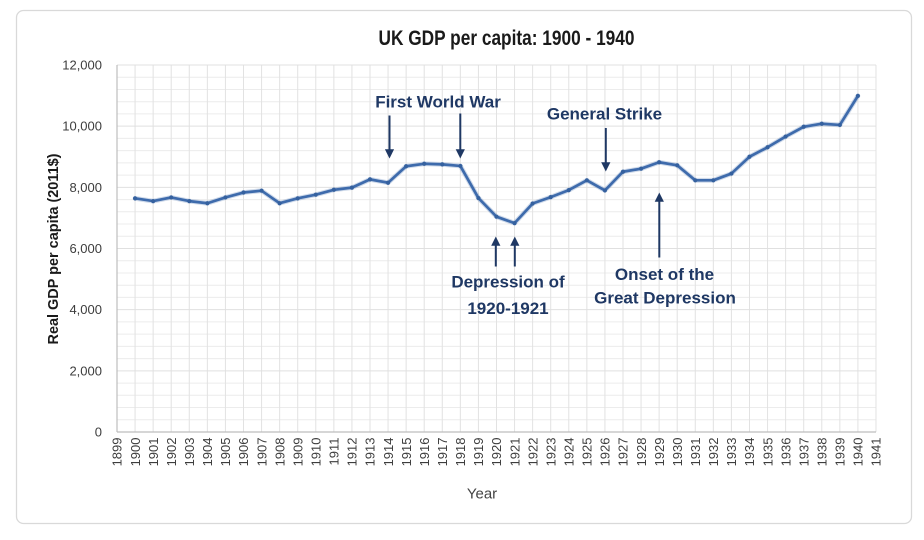  I want to click on svg-text: 1922, so click(532, 452).